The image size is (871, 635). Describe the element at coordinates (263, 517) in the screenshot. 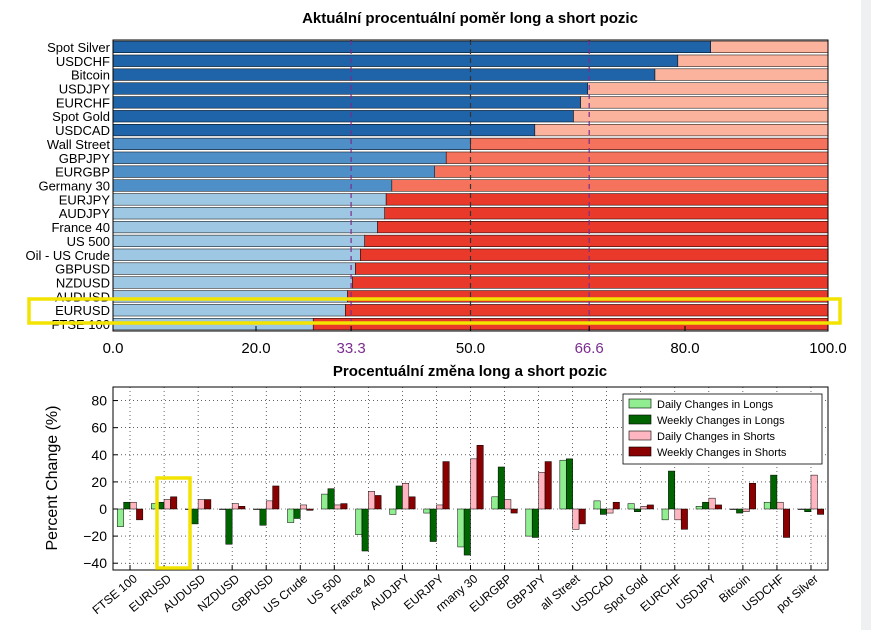

I see `bar-weekly-changes-in-longs-gbpusd` at that location.